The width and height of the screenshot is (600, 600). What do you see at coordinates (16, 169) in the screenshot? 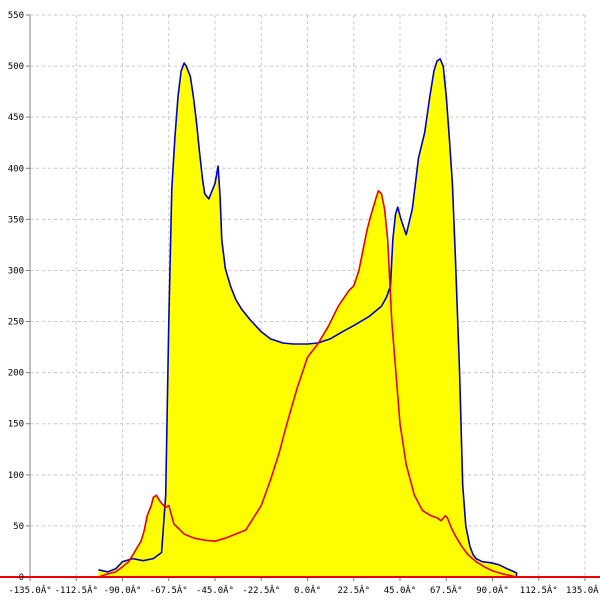
I see `y-tick-label: 400` at bounding box center [16, 169].